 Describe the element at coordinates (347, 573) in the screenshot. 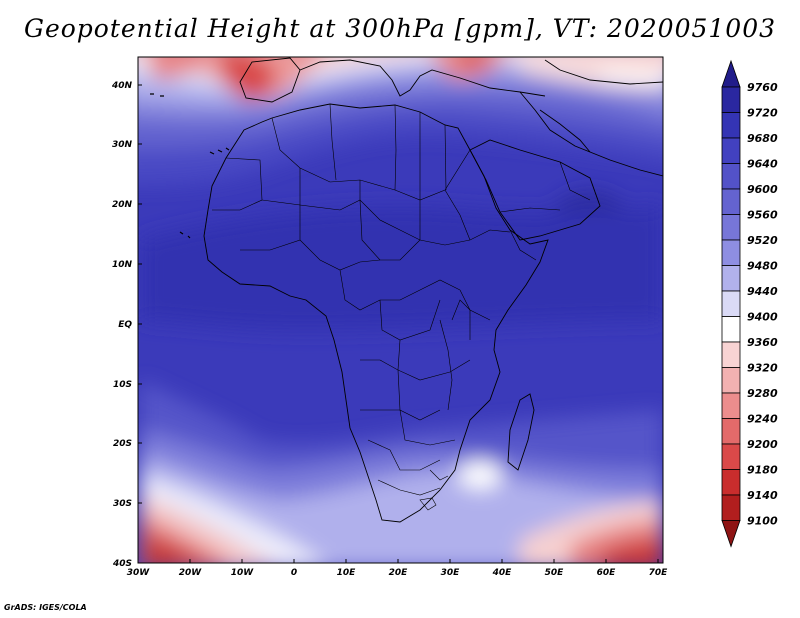

I see `lon-tick-label: 10E` at that location.